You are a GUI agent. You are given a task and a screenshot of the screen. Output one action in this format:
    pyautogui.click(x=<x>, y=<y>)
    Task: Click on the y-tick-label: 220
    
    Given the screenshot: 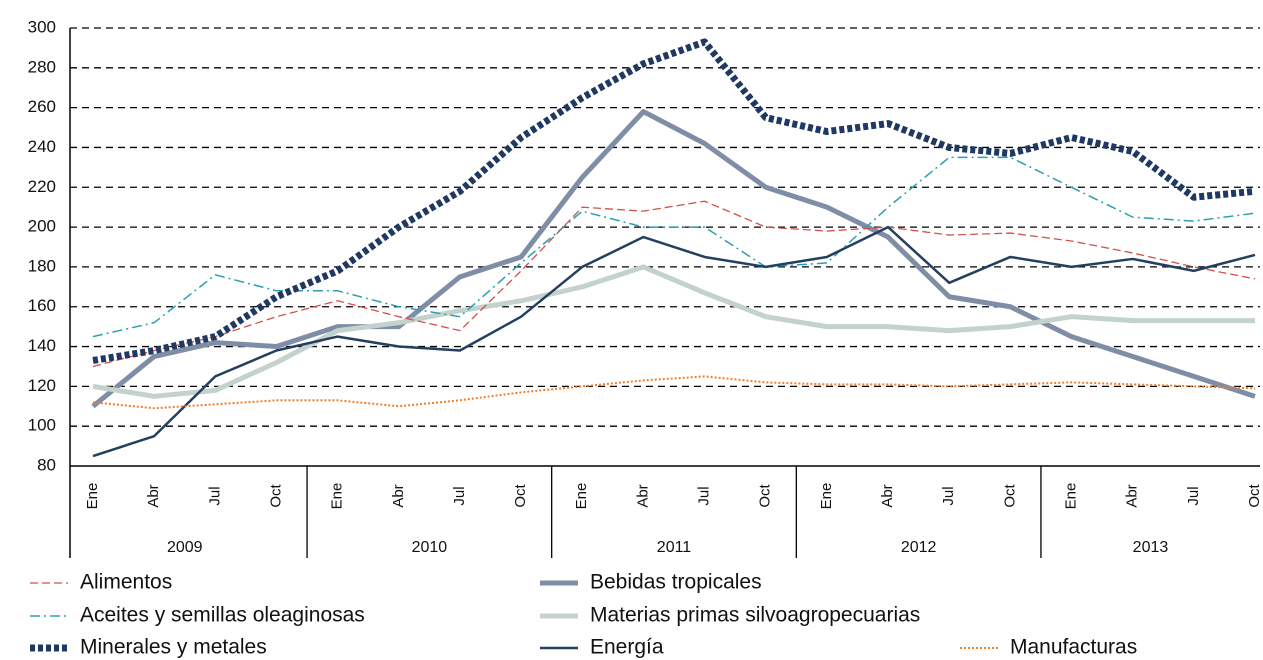 What is the action you would take?
    pyautogui.click(x=42, y=186)
    